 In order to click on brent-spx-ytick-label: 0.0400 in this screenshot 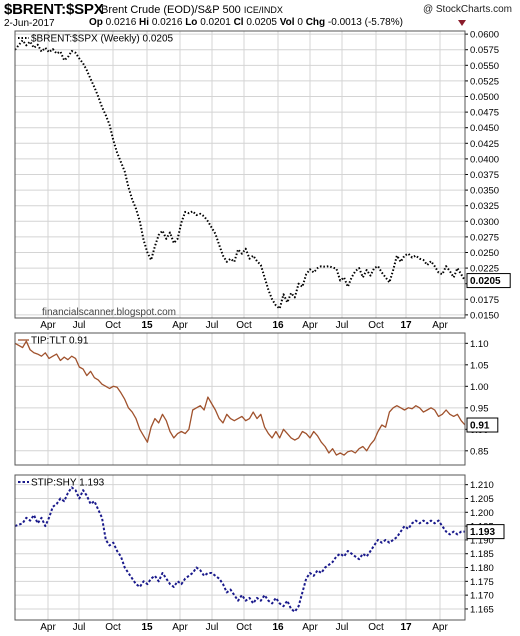, I will do `click(484, 159)`.